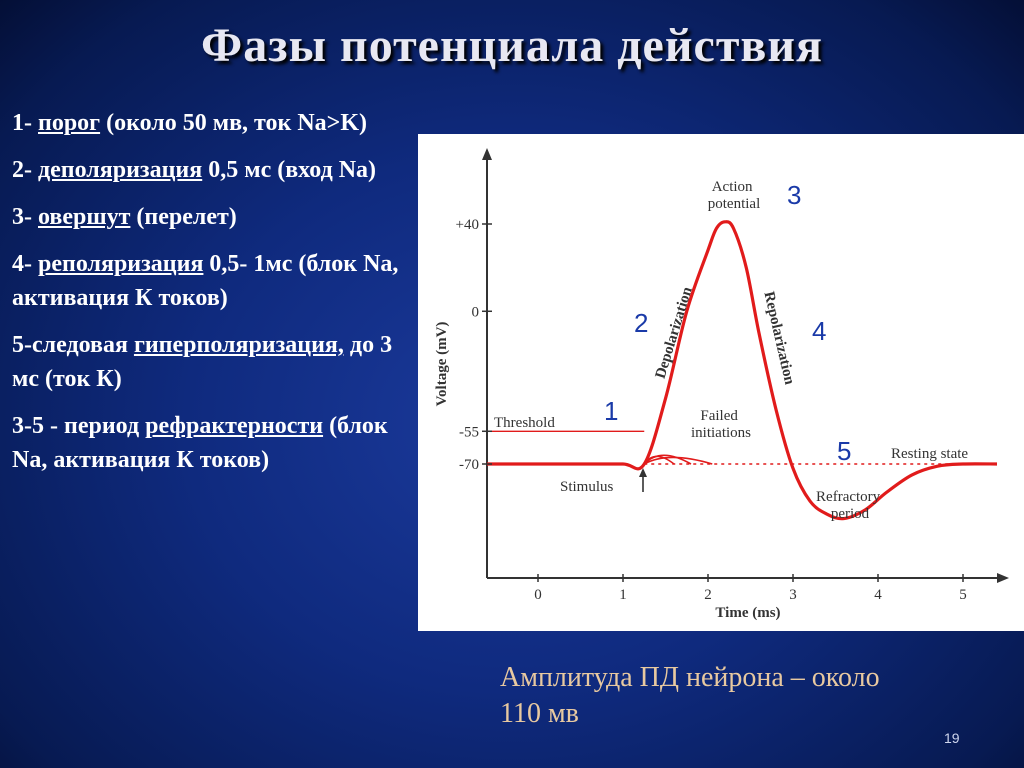  I want to click on threshold-label: Threshold, so click(524, 423).